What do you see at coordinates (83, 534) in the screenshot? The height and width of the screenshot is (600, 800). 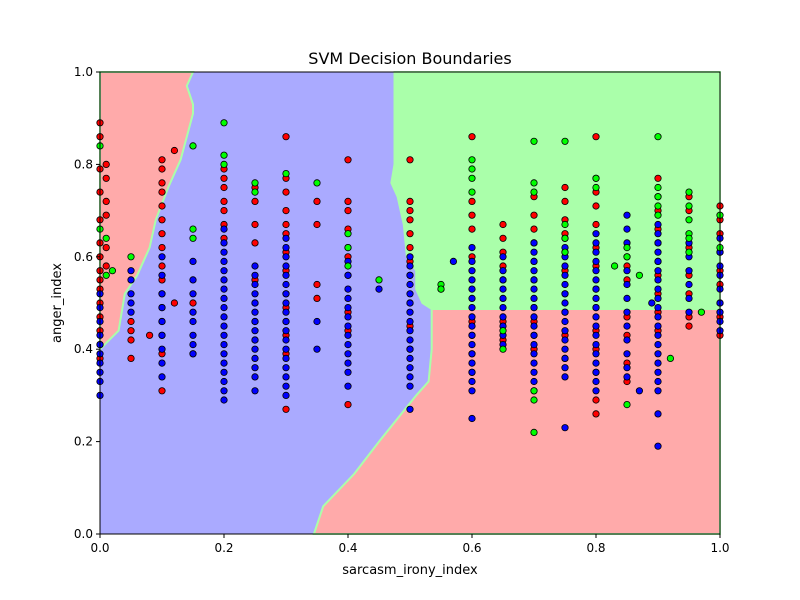 I see `y-tick-label: 0.0` at bounding box center [83, 534].